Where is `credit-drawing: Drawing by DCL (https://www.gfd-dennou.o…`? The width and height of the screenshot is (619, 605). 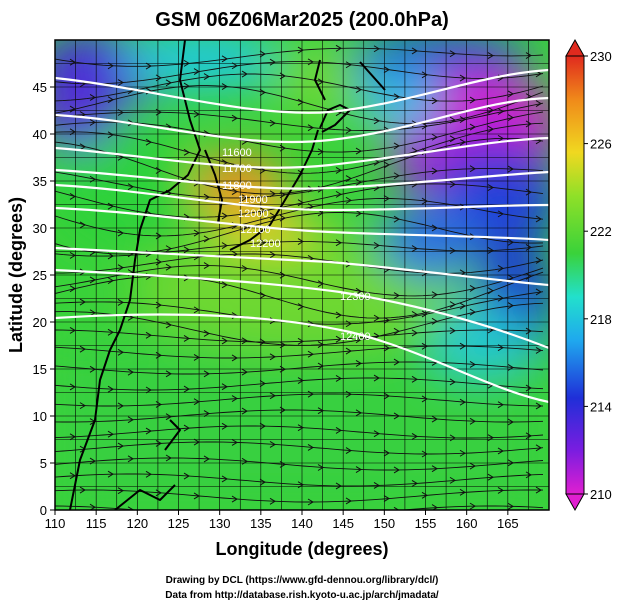
credit-drawing: Drawing by DCL (https://www.gfd-dennou.o… is located at coordinates (302, 580).